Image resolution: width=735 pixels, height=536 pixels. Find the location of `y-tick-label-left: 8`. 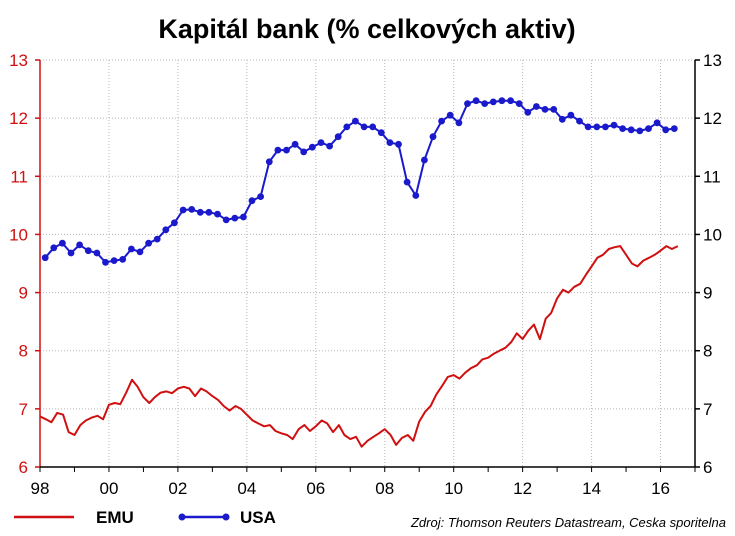

y-tick-label-left: 8 is located at coordinates (23, 351).